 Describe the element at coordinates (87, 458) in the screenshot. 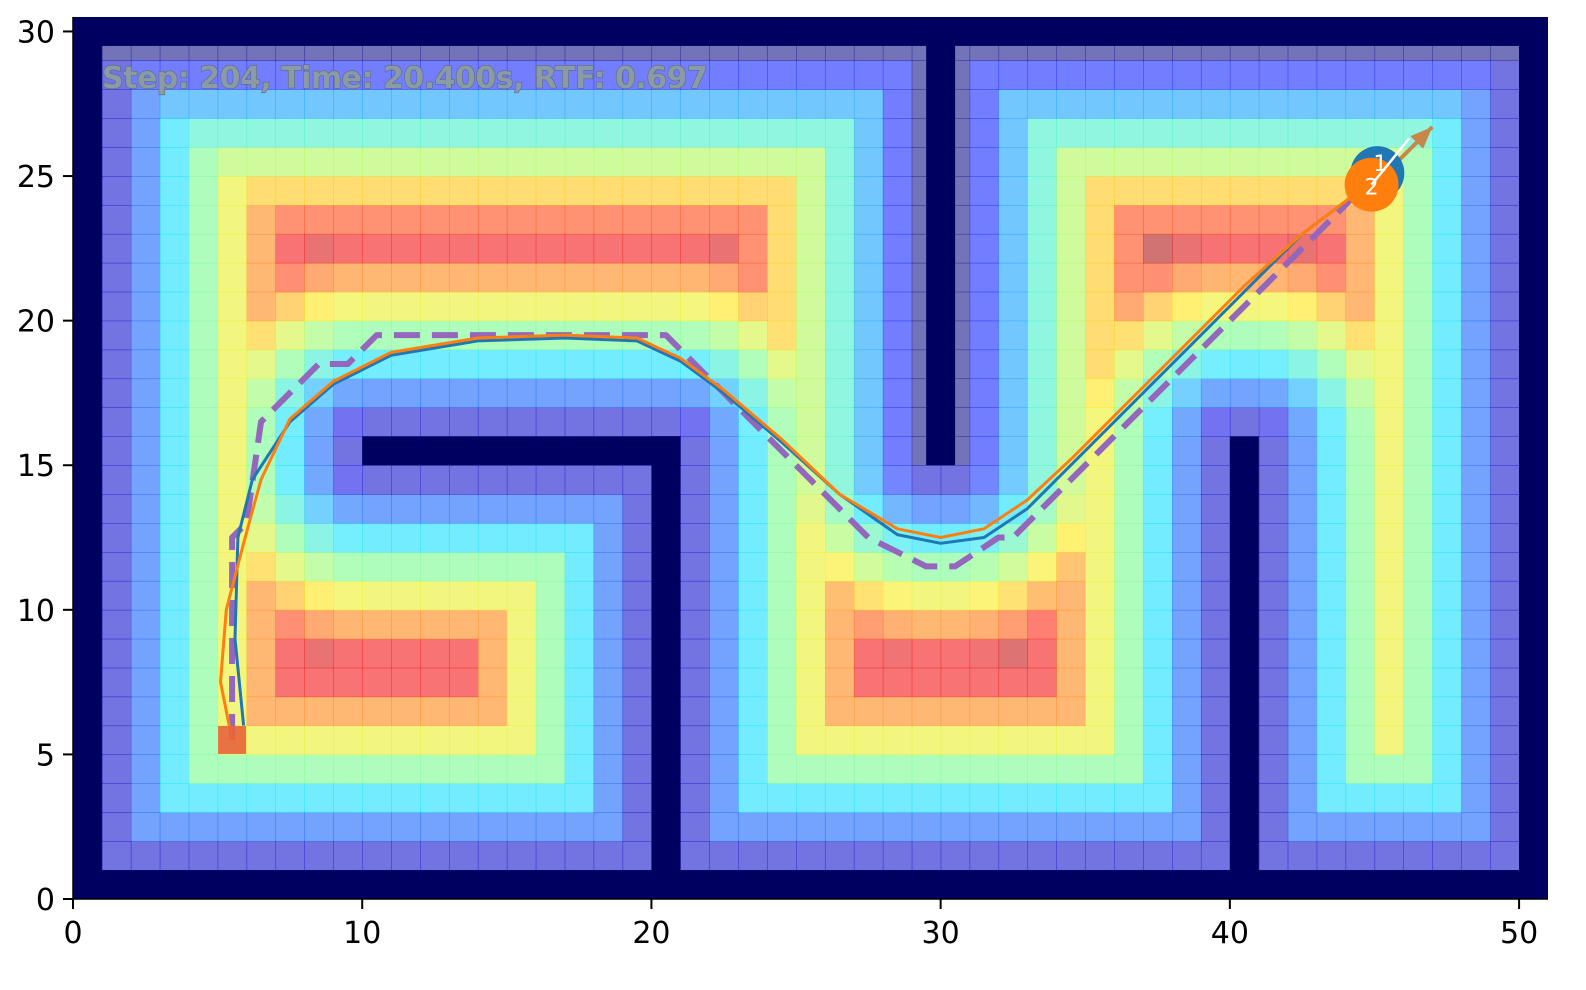

I see `wall` at that location.